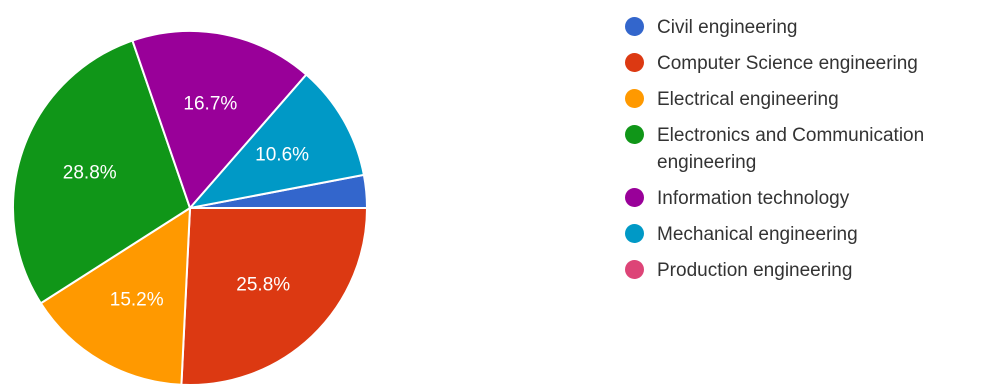 The height and width of the screenshot is (392, 1001). What do you see at coordinates (727, 27) in the screenshot?
I see `legend-label: Civil engineering` at bounding box center [727, 27].